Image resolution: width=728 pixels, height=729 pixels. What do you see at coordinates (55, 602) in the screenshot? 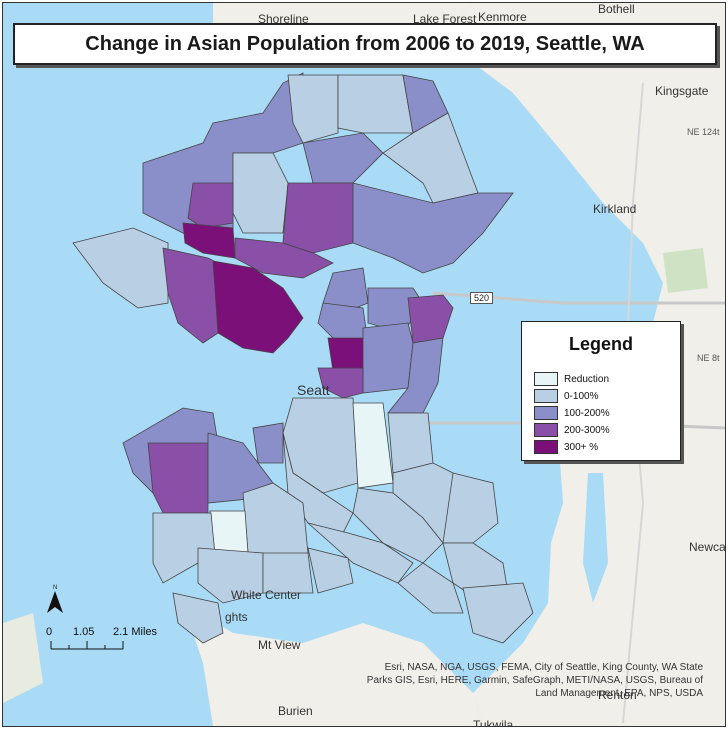
I see `north-arrow-icon` at bounding box center [55, 602].